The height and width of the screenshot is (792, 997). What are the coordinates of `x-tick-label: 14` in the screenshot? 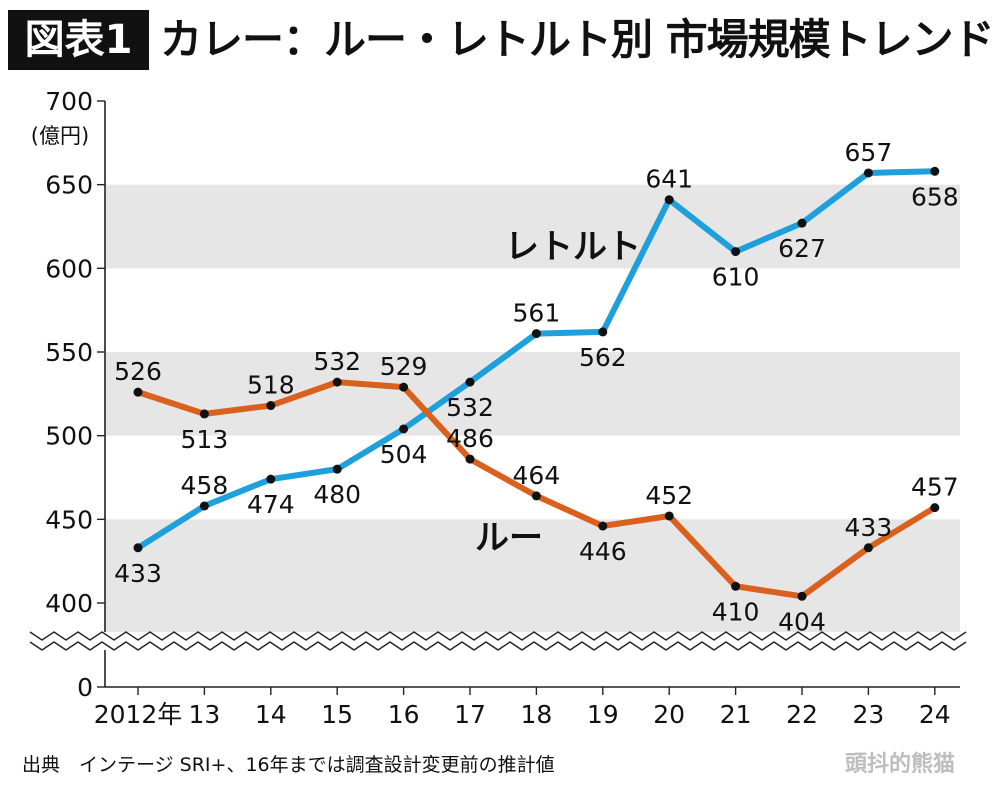 It's located at (271, 714).